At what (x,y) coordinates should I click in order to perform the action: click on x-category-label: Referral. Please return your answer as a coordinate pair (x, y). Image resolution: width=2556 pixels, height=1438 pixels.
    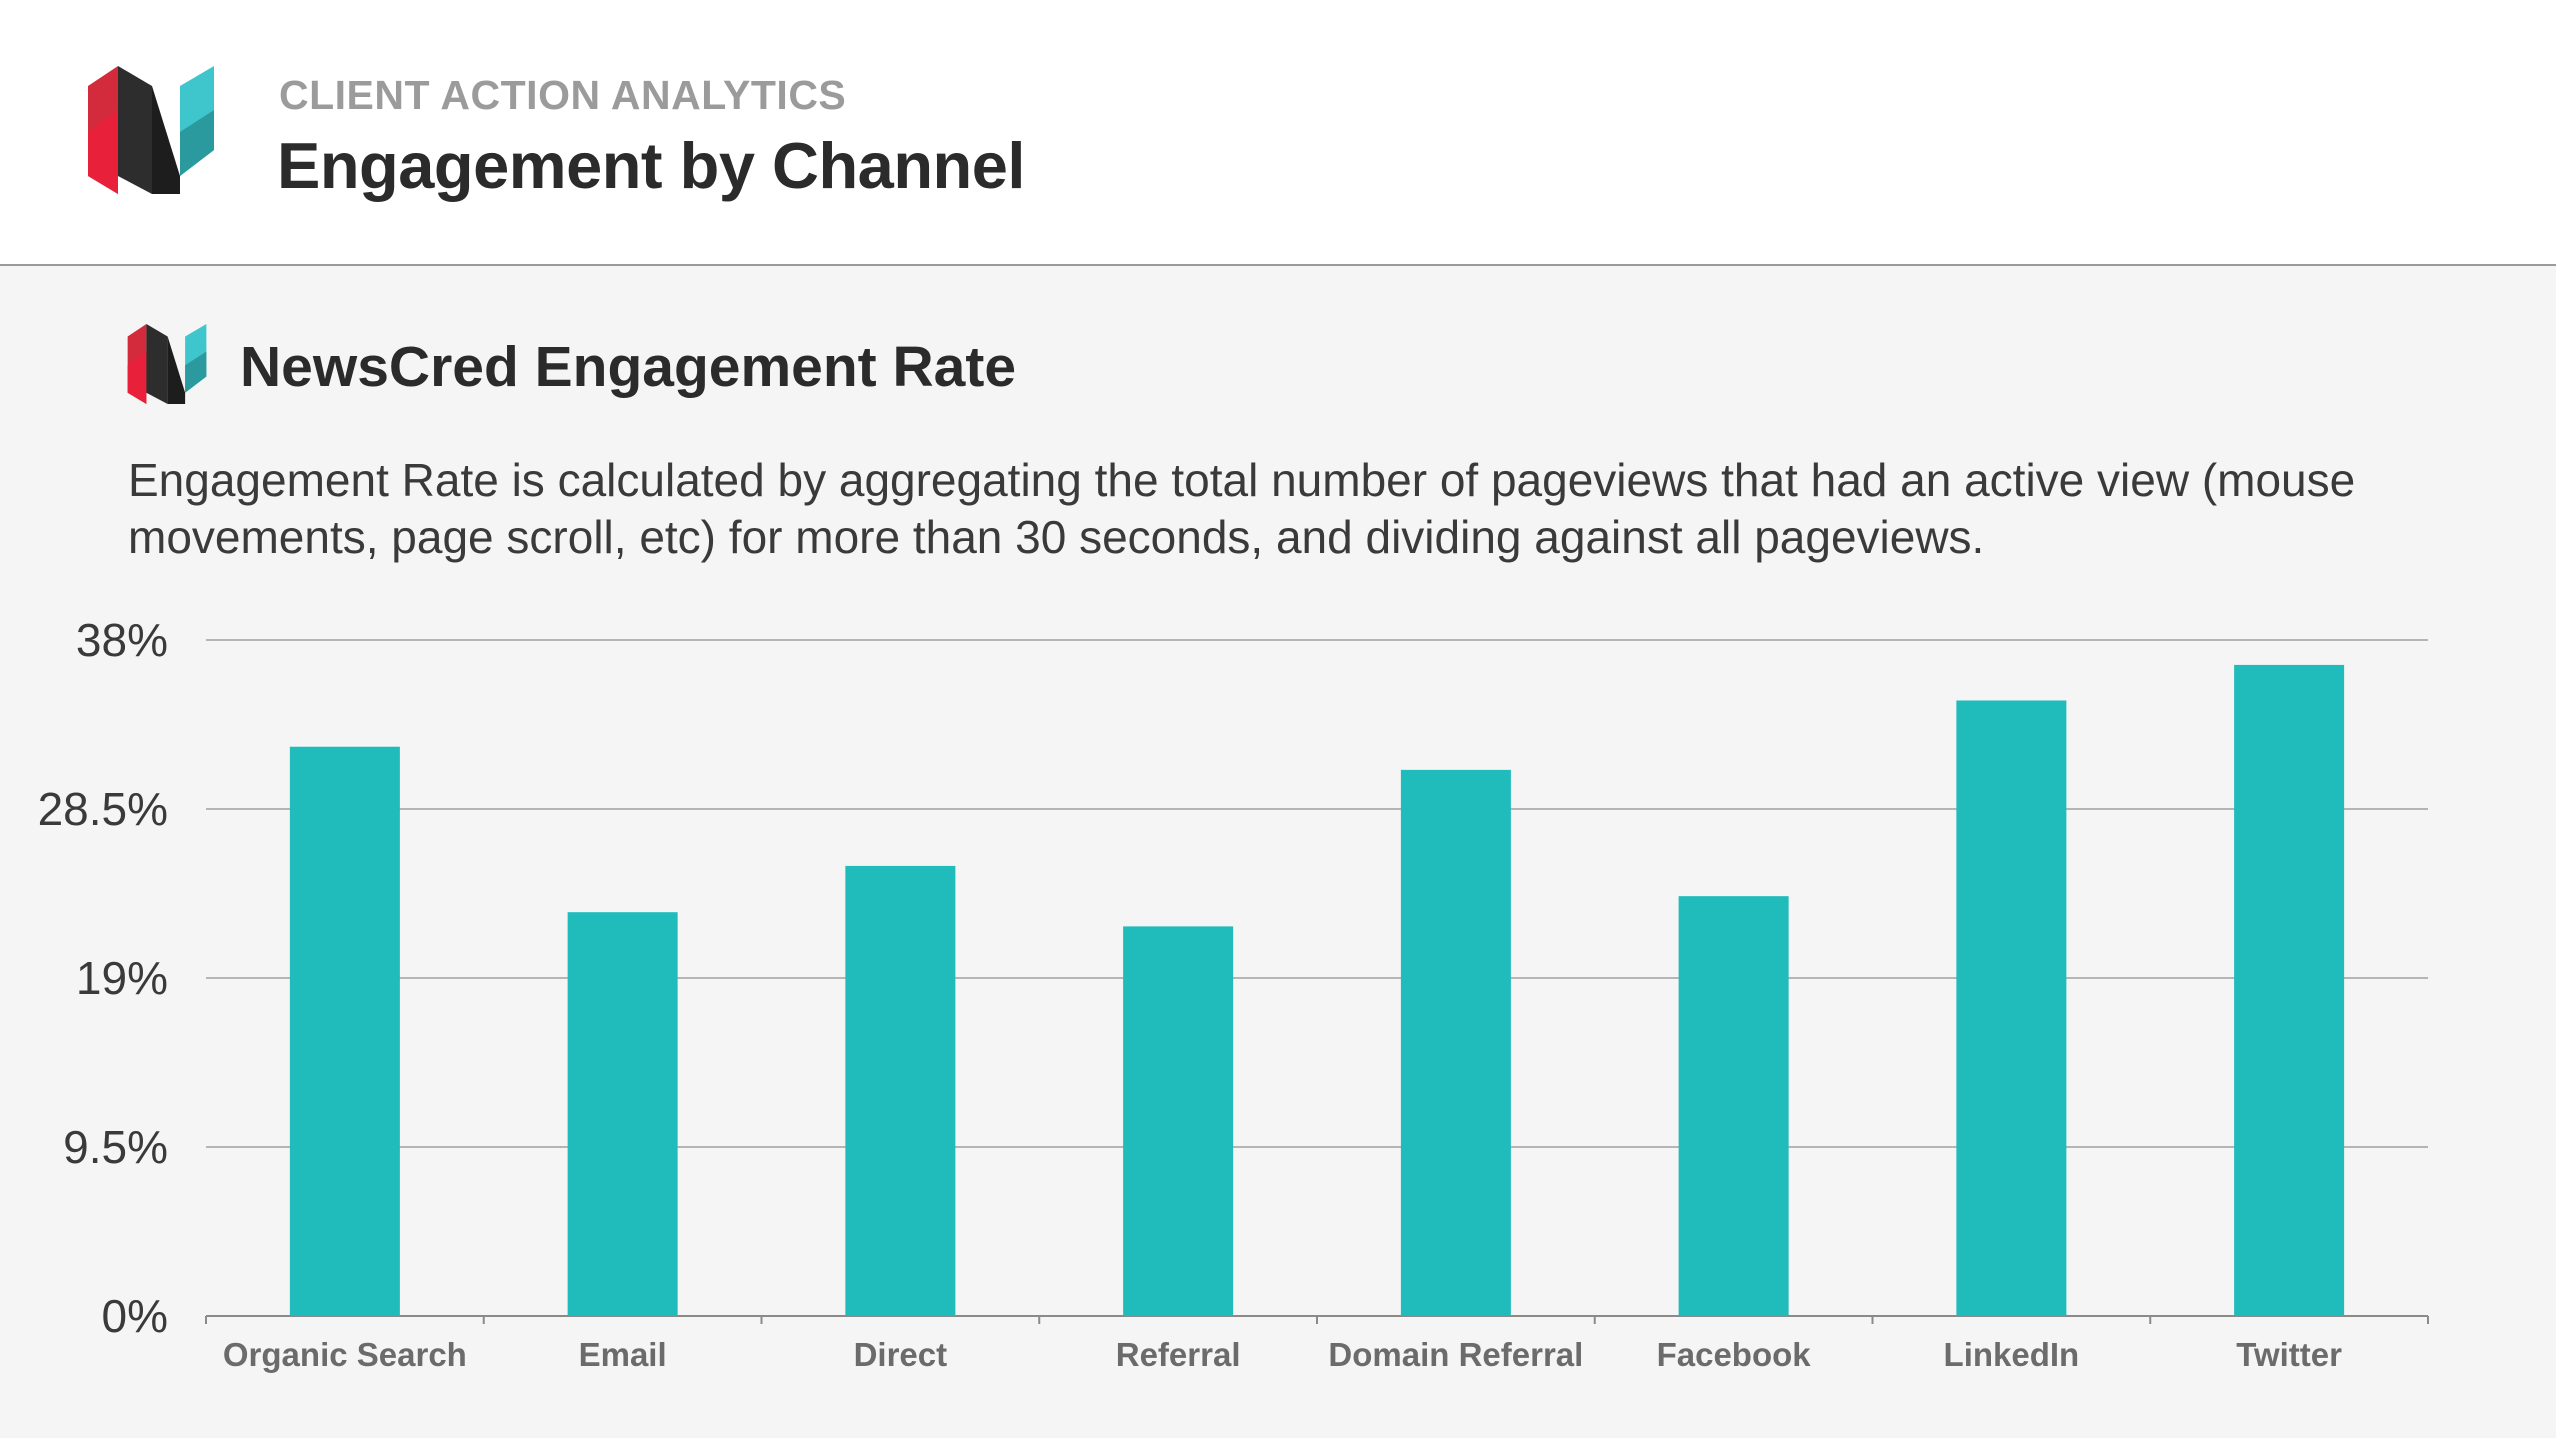
    Looking at the image, I should click on (1178, 1354).